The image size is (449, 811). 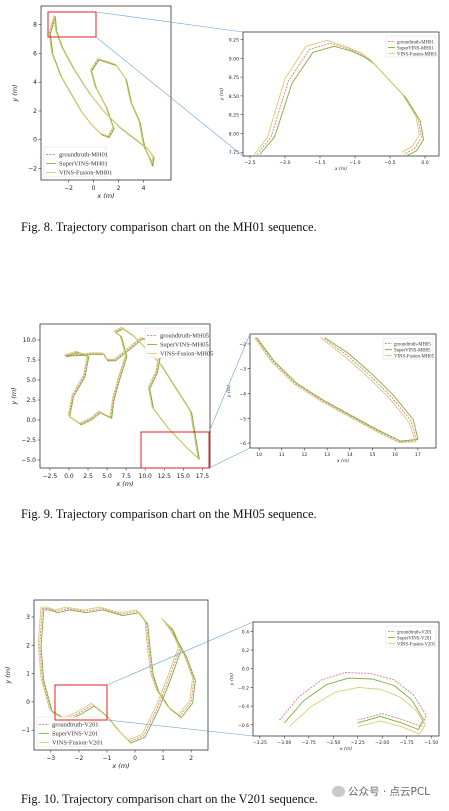 I want to click on fig8-main-zoom-region, so click(x=145, y=84).